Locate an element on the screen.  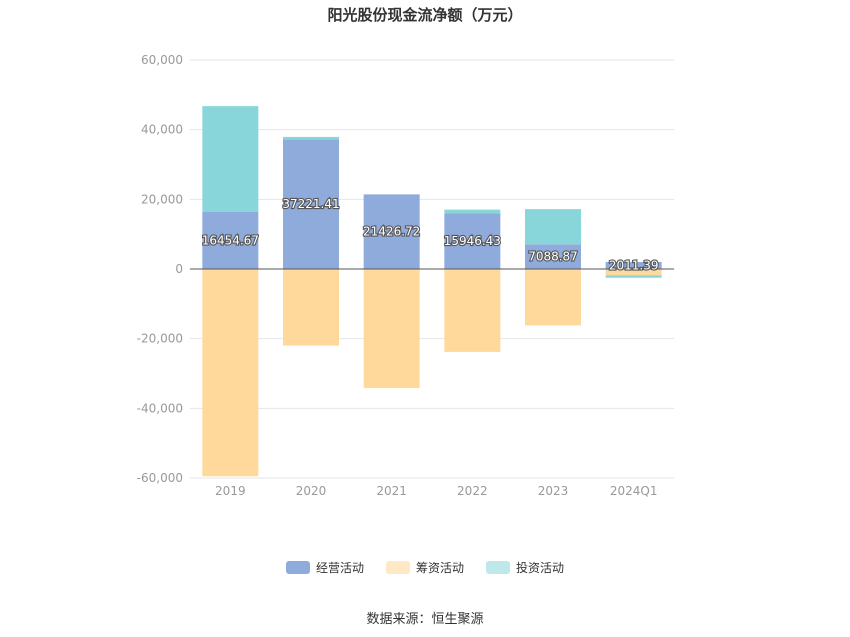
data-label-operating: 15946.43 is located at coordinates (472, 241).